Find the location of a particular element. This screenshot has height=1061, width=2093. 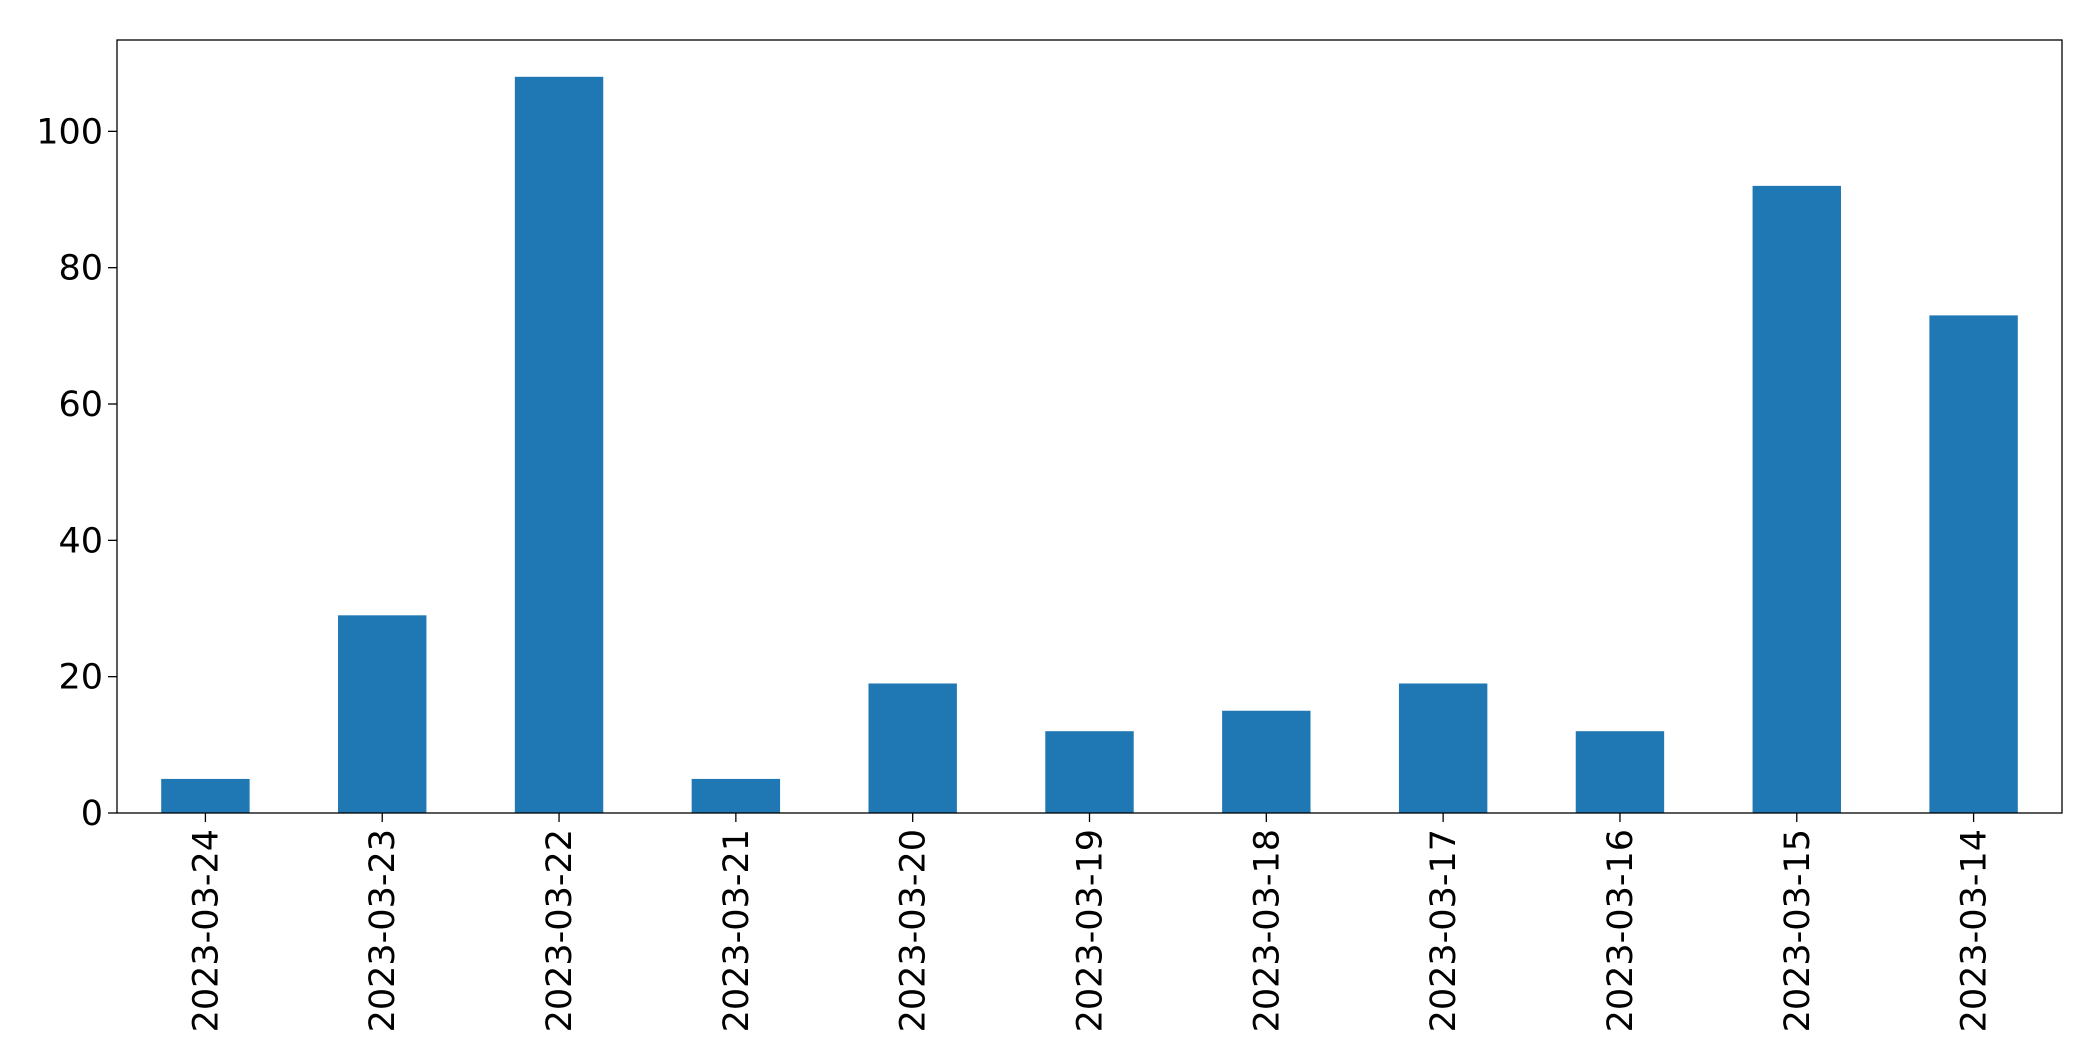

y-tick-label: 60 is located at coordinates (80, 405).